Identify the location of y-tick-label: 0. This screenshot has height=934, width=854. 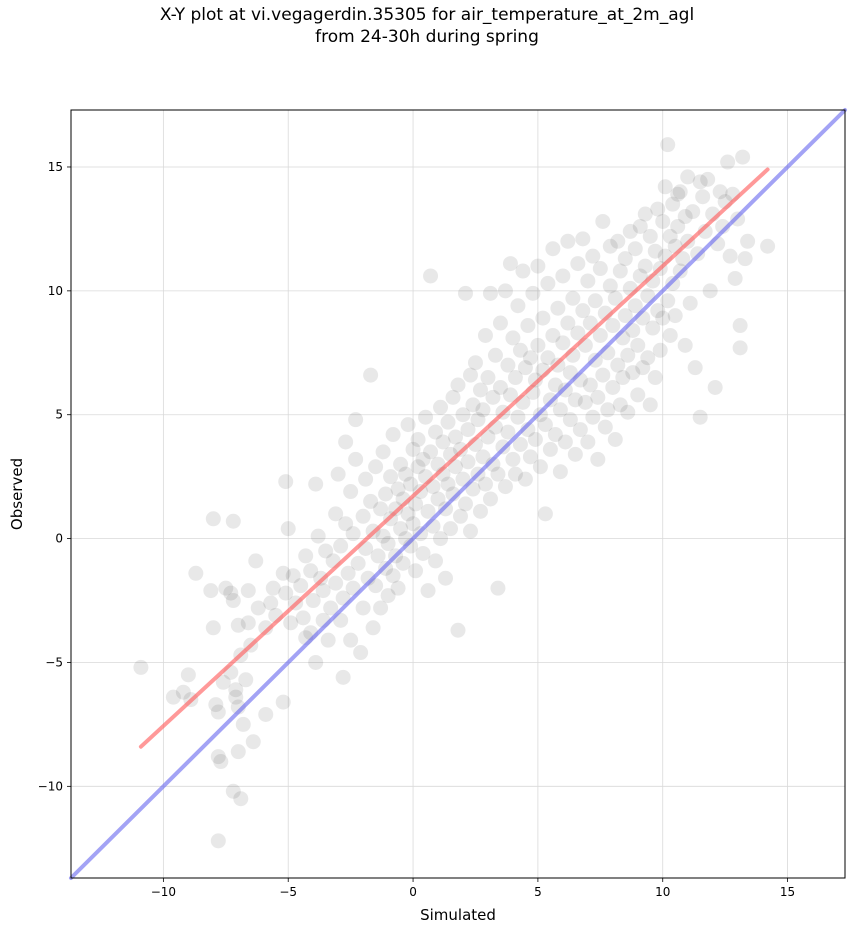
(59, 539).